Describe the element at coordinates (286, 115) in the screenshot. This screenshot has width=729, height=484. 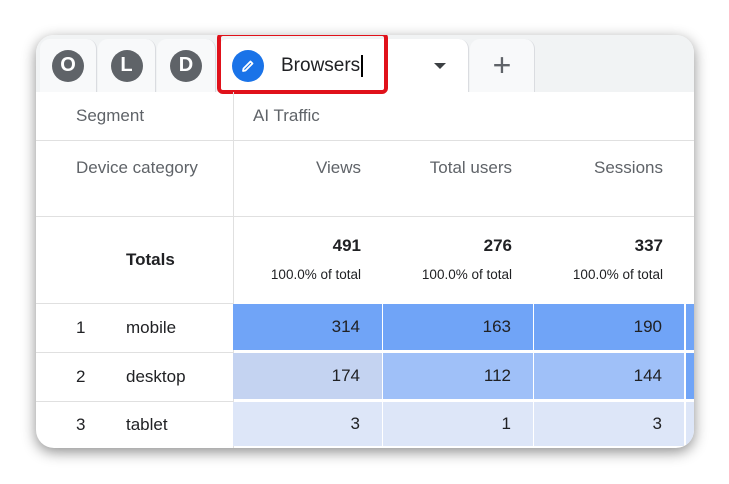
I see `segment-value: AI Traffic` at that location.